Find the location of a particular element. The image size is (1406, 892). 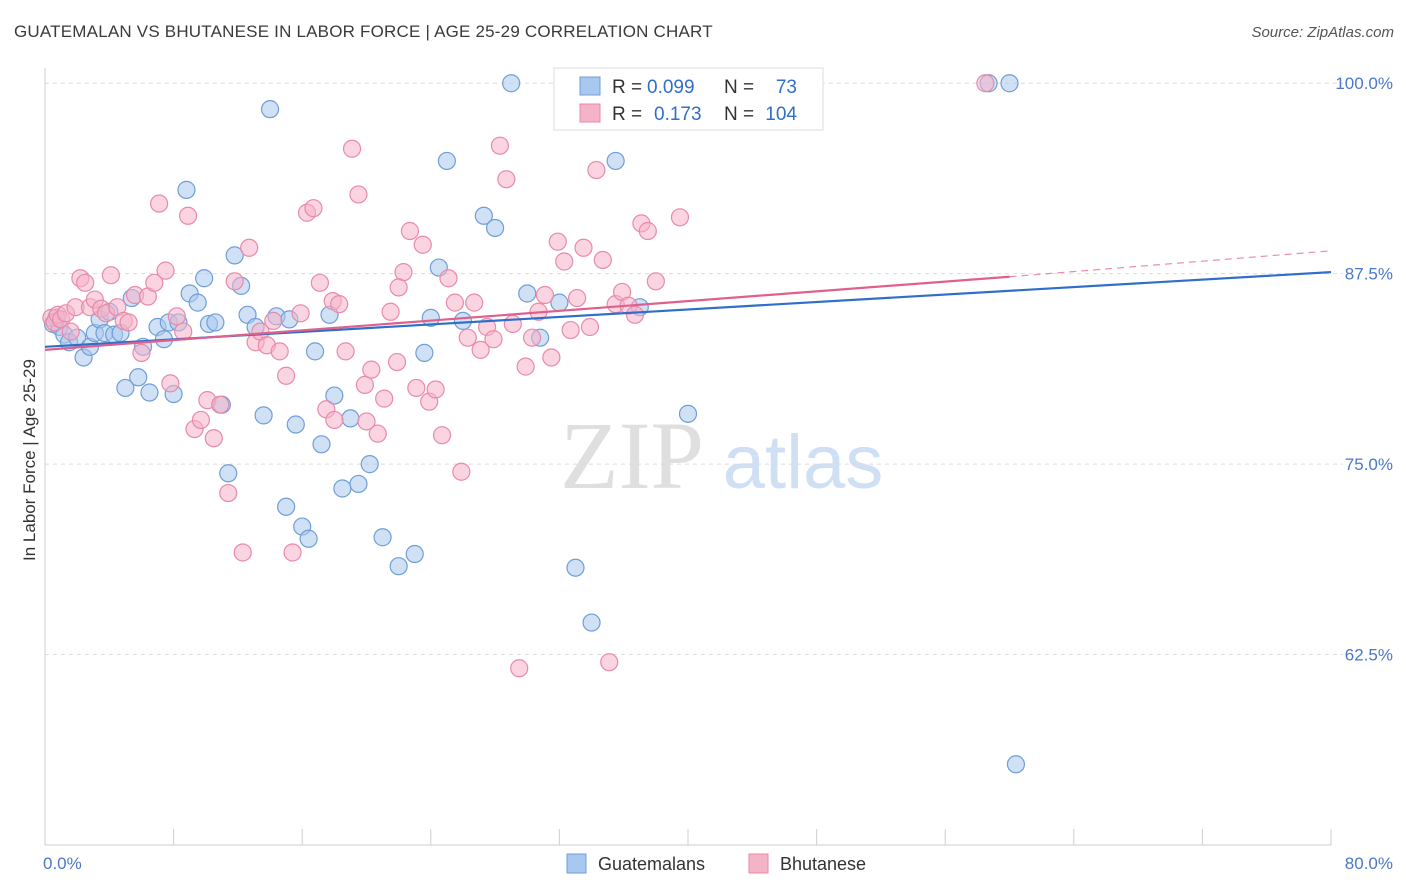

chart-source: Source: ZipAtlas.com is located at coordinates (1322, 32).